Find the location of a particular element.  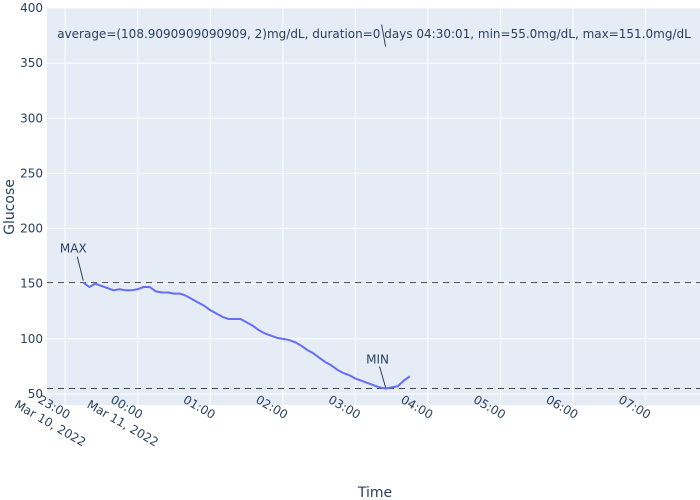

glucose-line is located at coordinates (246, 335).